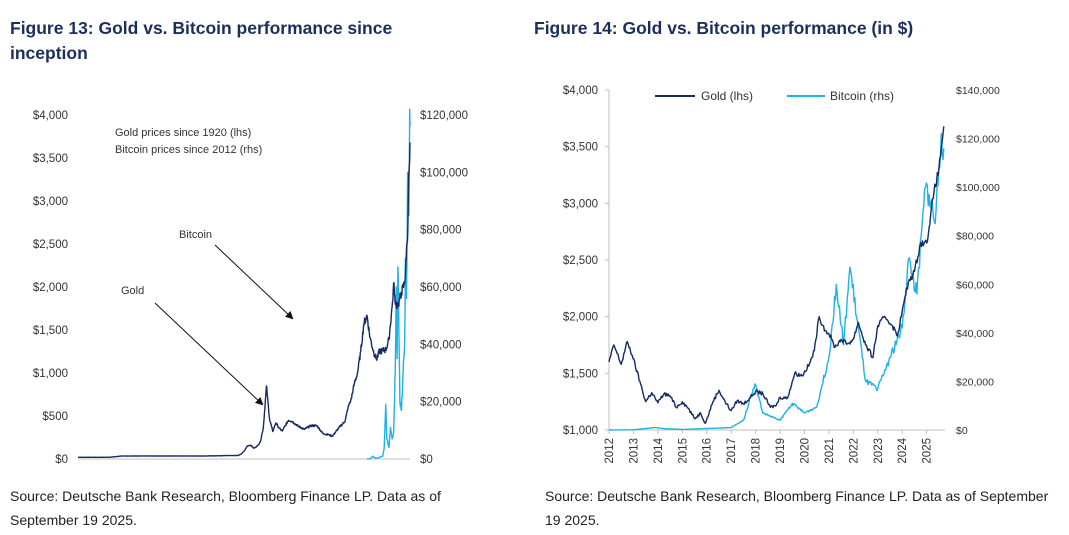 This screenshot has width=1069, height=535. Describe the element at coordinates (879, 451) in the screenshot. I see `x-axis-tick-label: 2023` at that location.